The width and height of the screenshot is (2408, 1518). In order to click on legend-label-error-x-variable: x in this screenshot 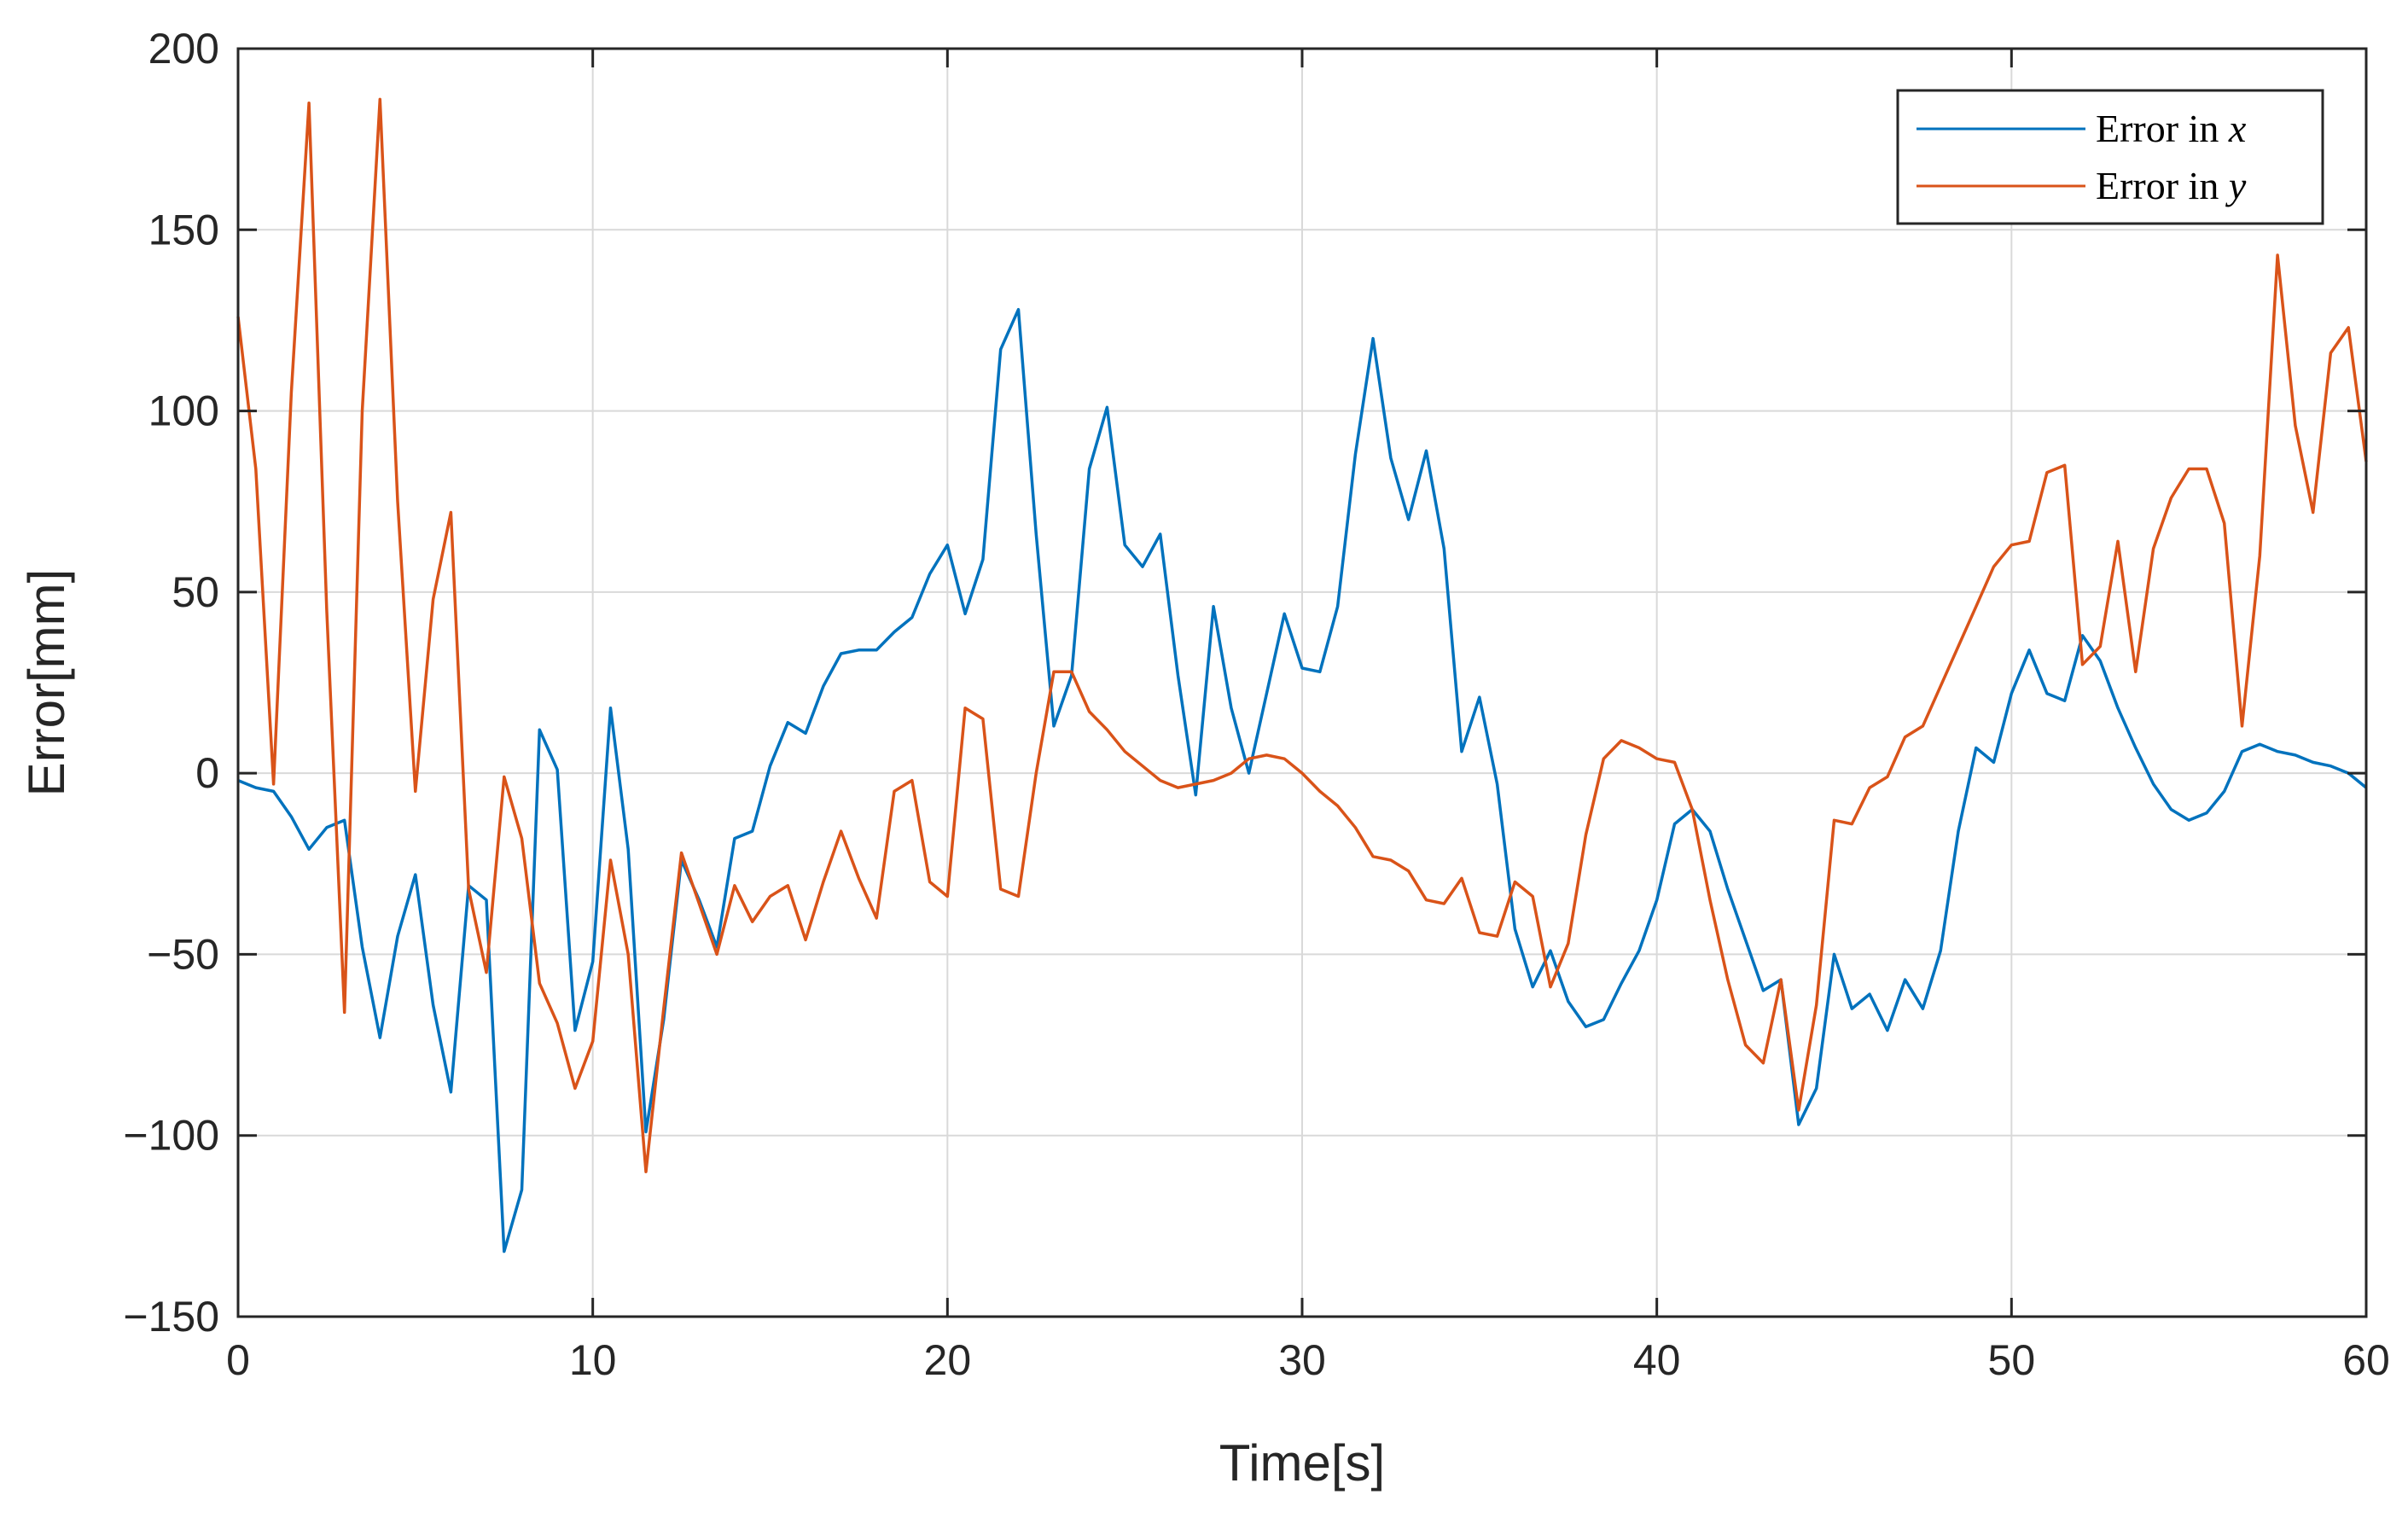, I will do `click(2237, 128)`.